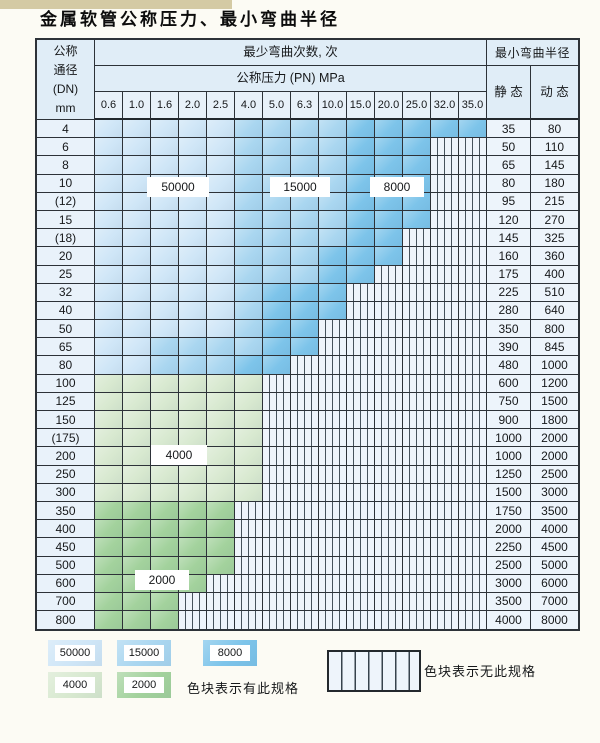 The image size is (600, 743). I want to click on scan-artifact-strip, so click(116, 4).